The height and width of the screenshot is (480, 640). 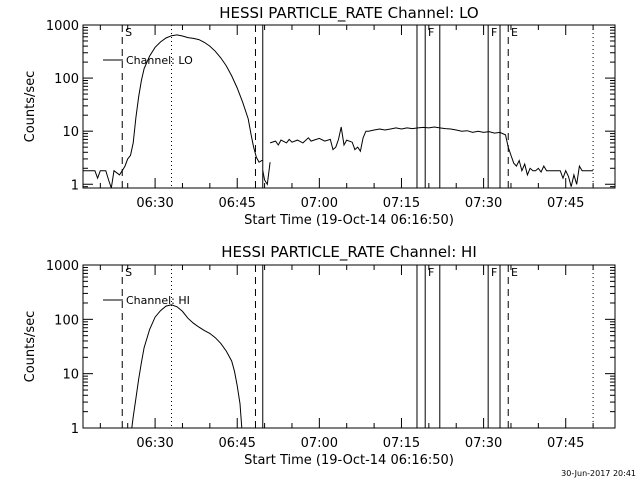 What do you see at coordinates (598, 473) in the screenshot?
I see `footer-timestamp: 30-Jun-2017 20:41` at bounding box center [598, 473].